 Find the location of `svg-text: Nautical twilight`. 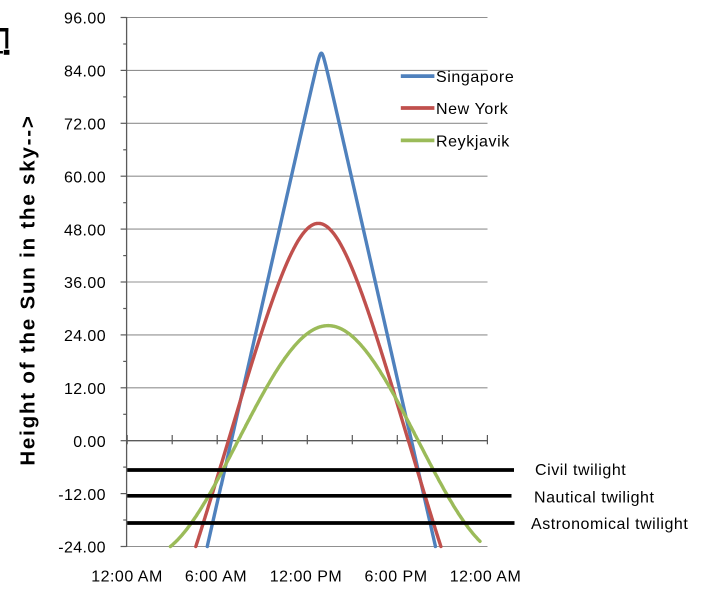

svg-text: Nautical twilight is located at coordinates (594, 497).